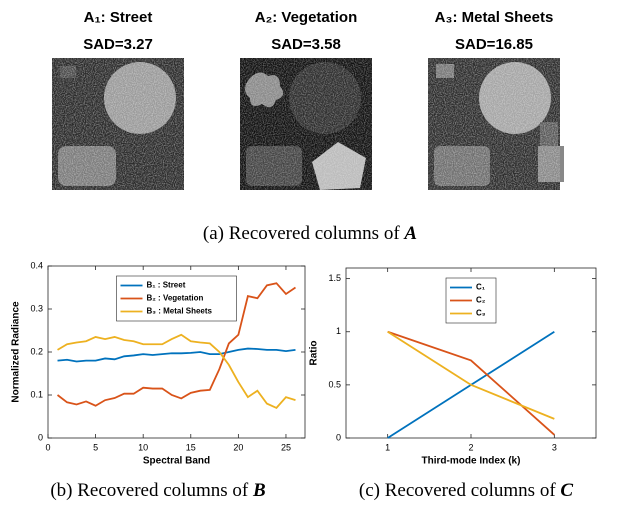  I want to click on caption-text: (a) Recovered columns of, so click(301, 233).